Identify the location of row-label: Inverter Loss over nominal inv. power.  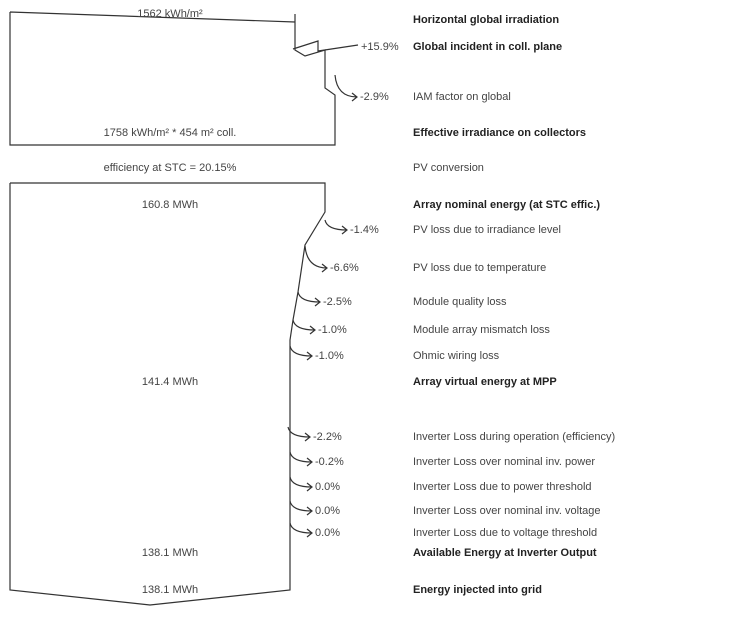
(504, 462).